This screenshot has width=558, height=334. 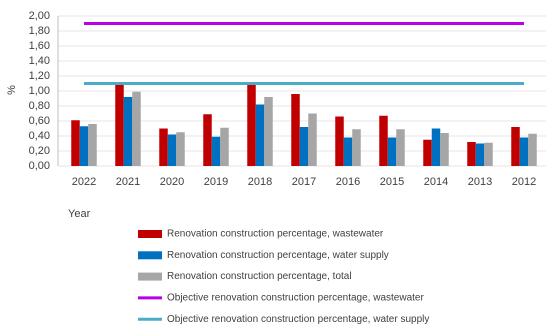 I want to click on y-tick-label: 0,60, so click(x=39, y=121).